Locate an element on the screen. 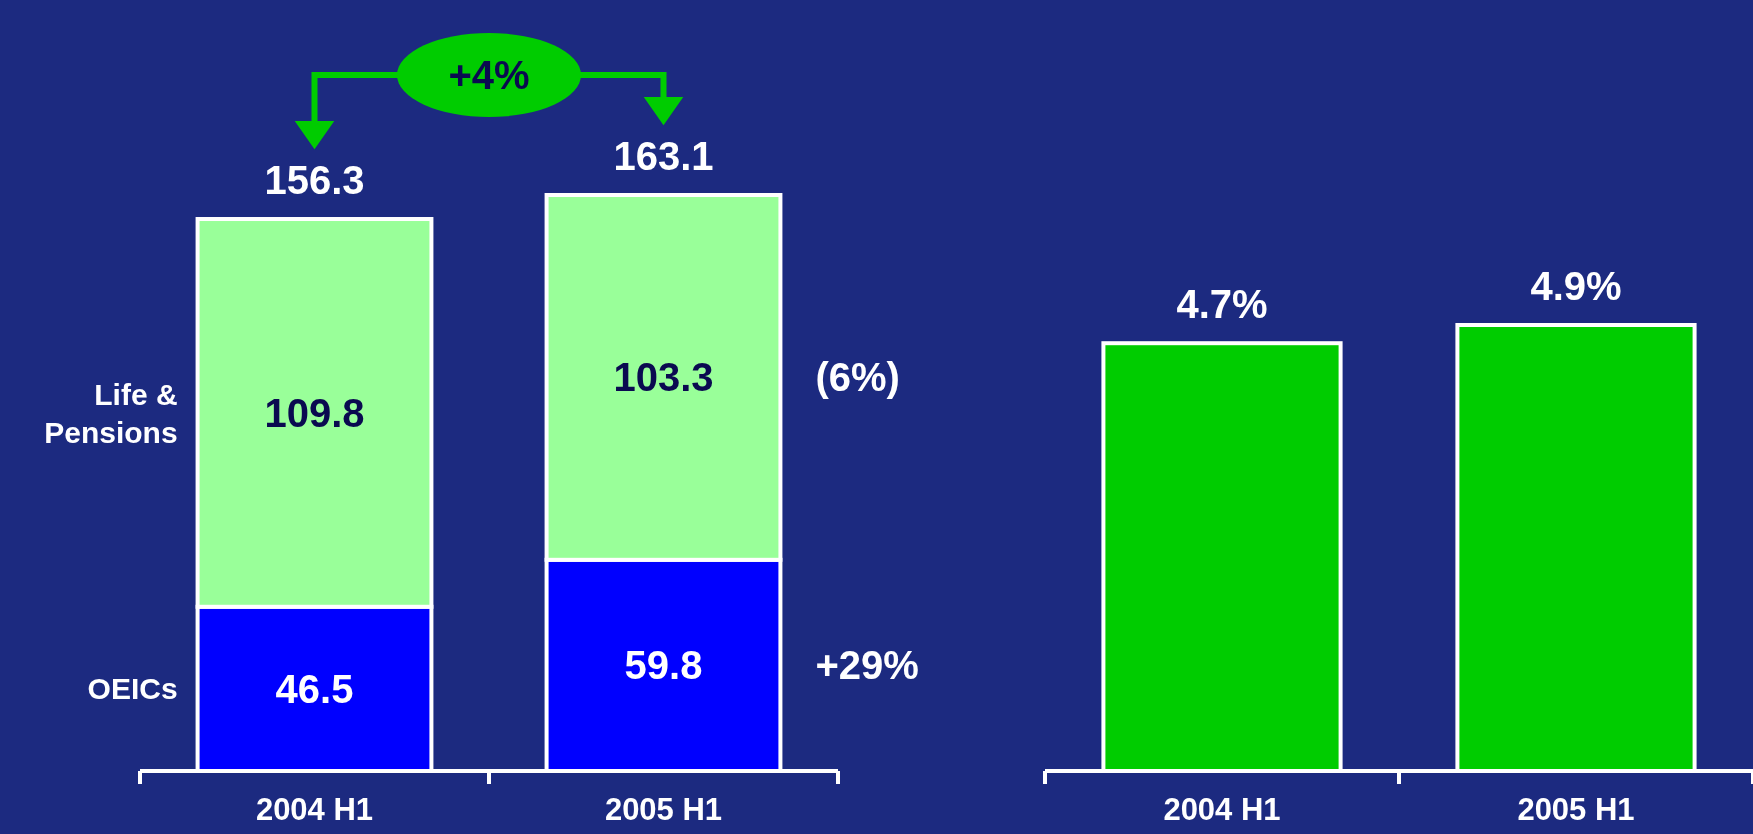 The height and width of the screenshot is (834, 1753). data-label: 46.5 is located at coordinates (314, 688).